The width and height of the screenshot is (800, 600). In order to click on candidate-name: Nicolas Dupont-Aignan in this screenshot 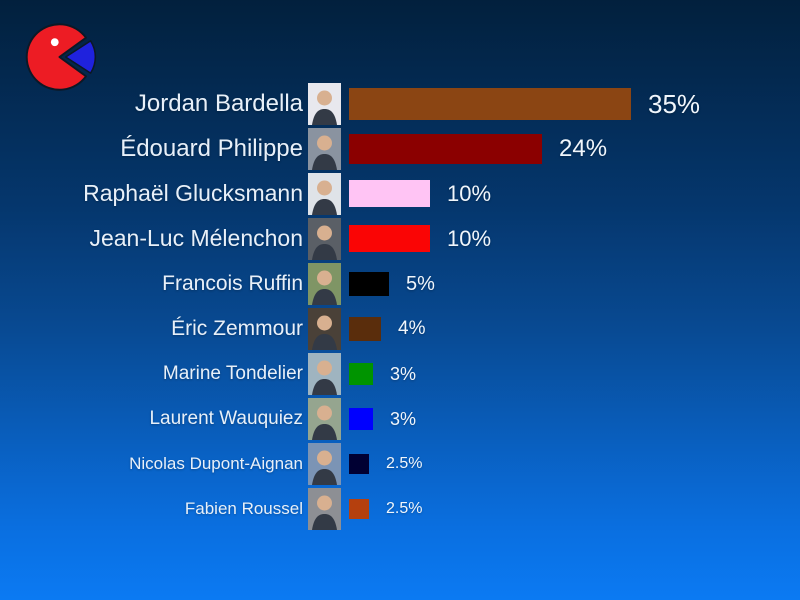, I will do `click(216, 463)`.